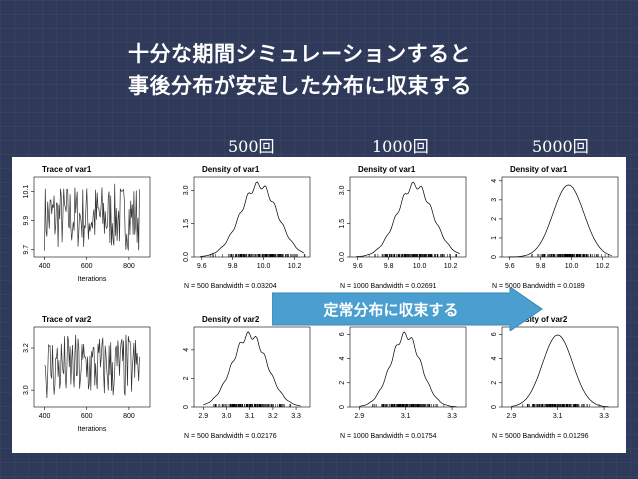 The image size is (638, 479). I want to click on plot-title: Trace of var2, so click(67, 319).